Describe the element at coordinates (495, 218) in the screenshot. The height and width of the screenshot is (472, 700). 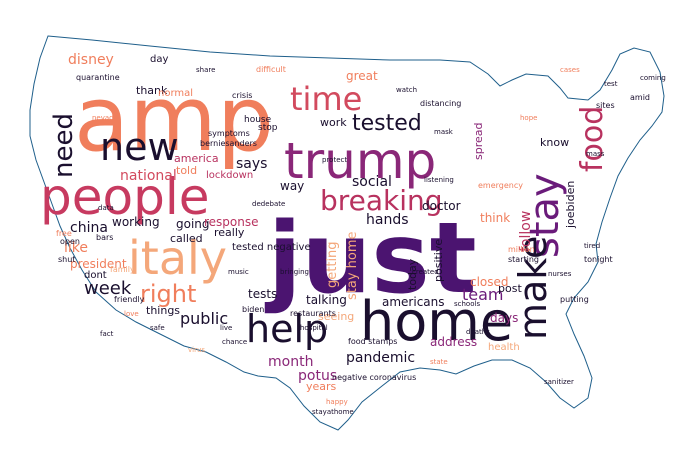
I see `word-think: think` at that location.